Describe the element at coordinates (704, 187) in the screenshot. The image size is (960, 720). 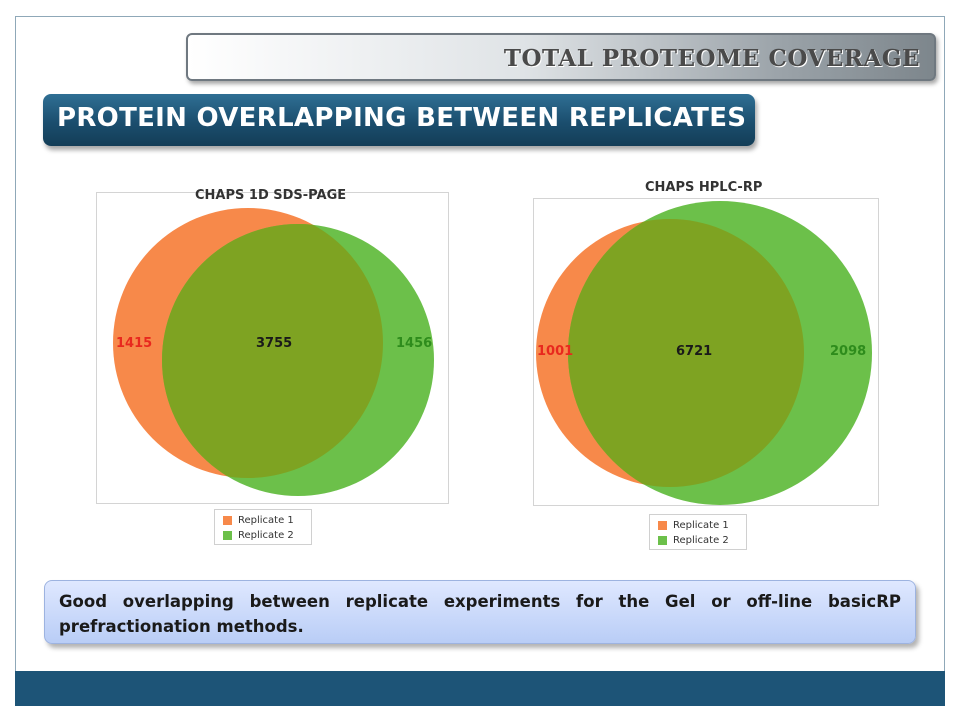
I see `venn-chart-2-title: CHAPS HPLC-RP` at that location.